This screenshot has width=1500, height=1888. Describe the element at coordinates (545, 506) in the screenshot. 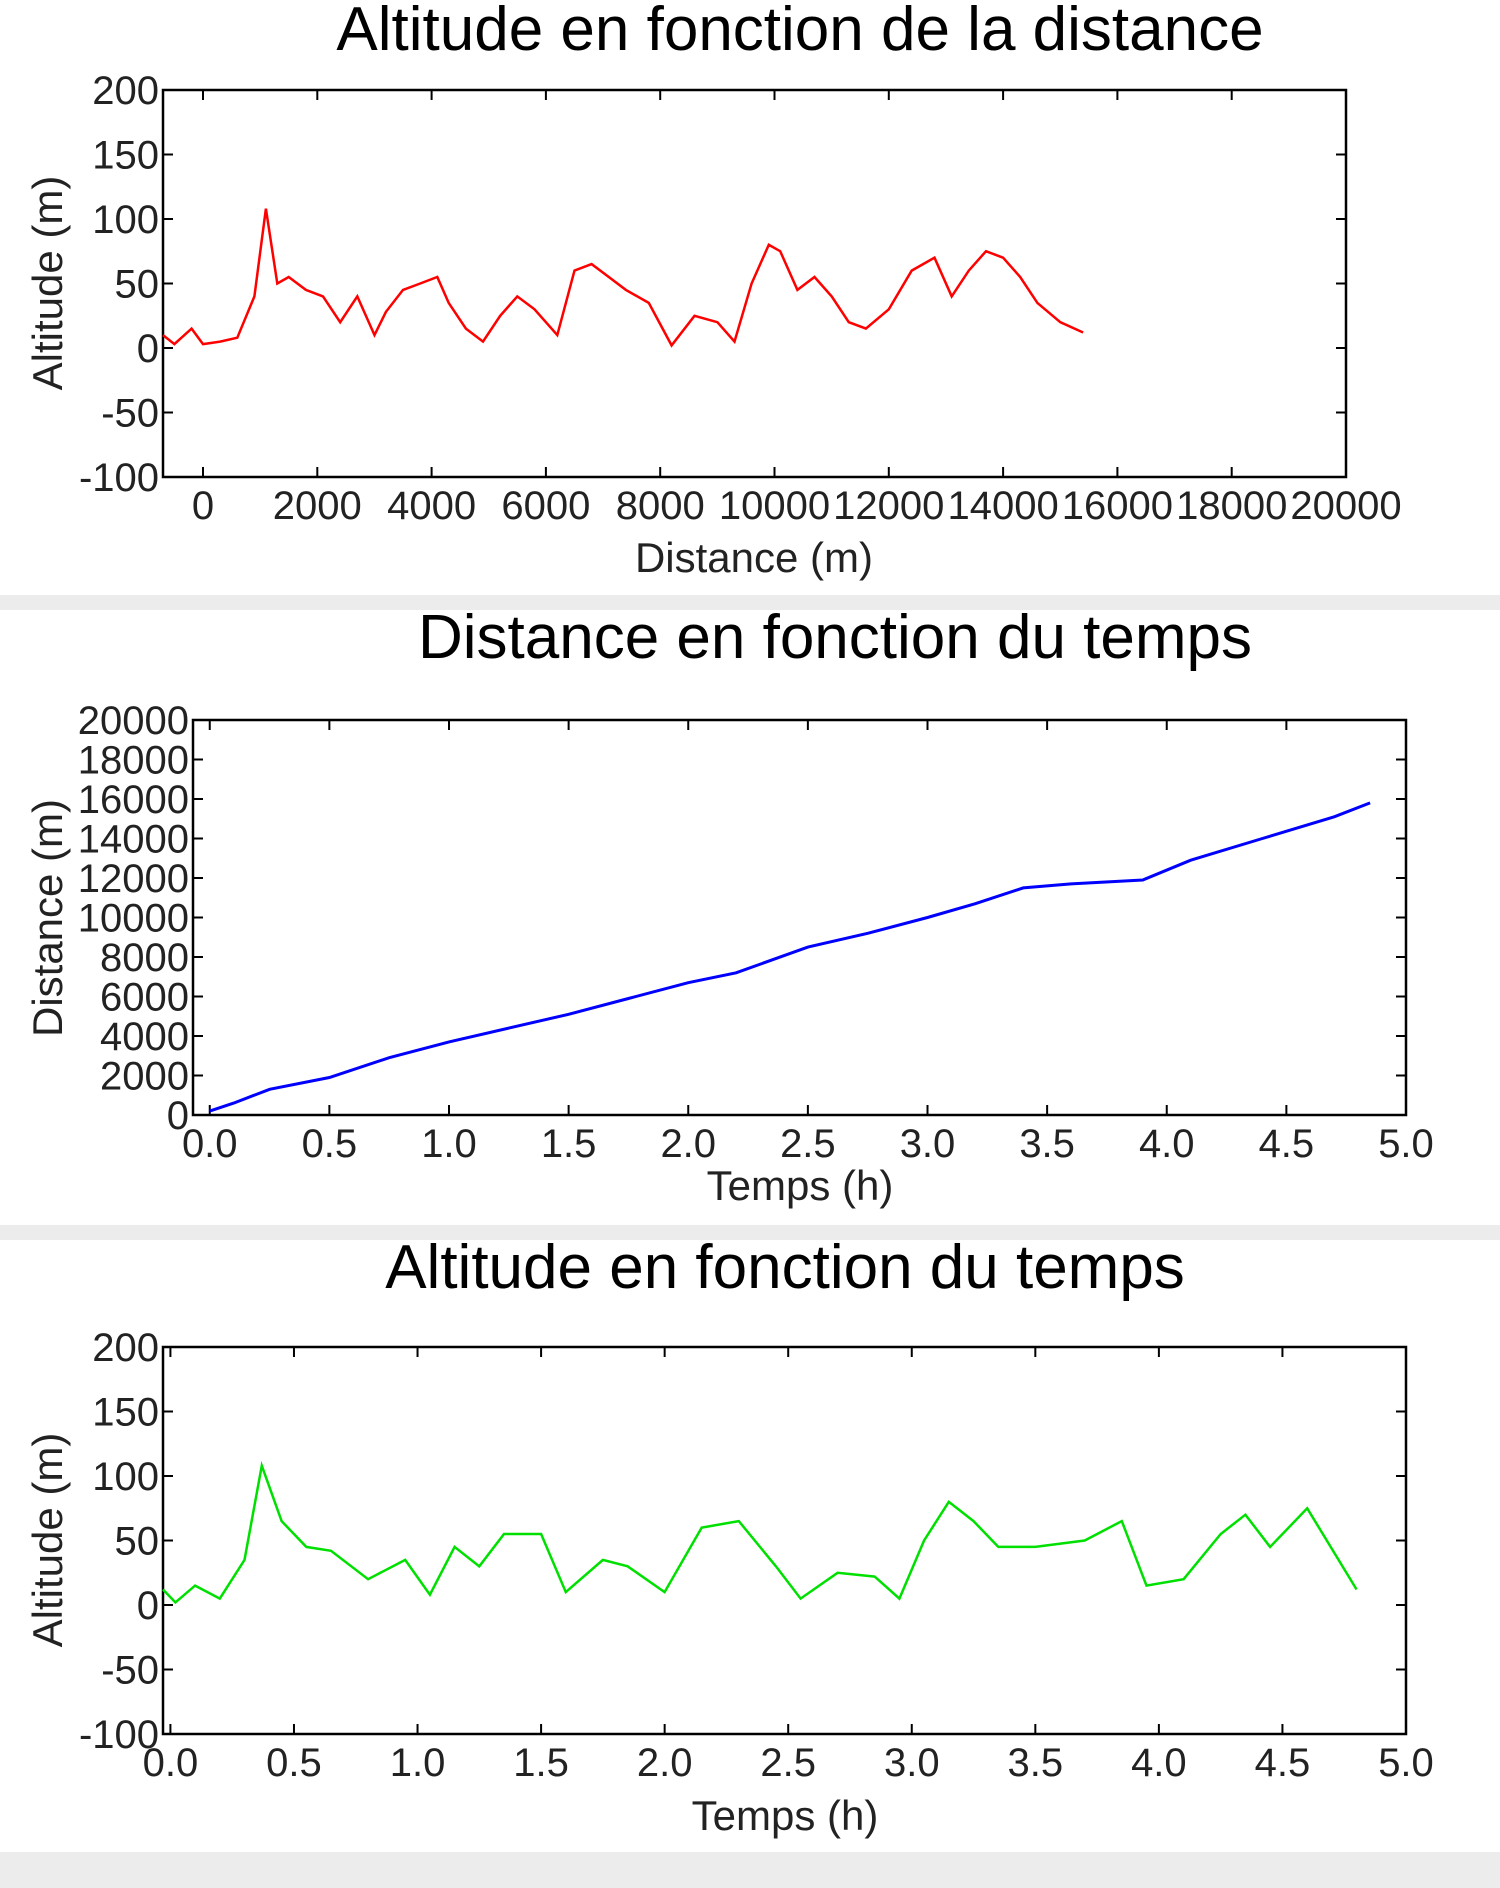

I see `x-tick-label: 6000` at that location.